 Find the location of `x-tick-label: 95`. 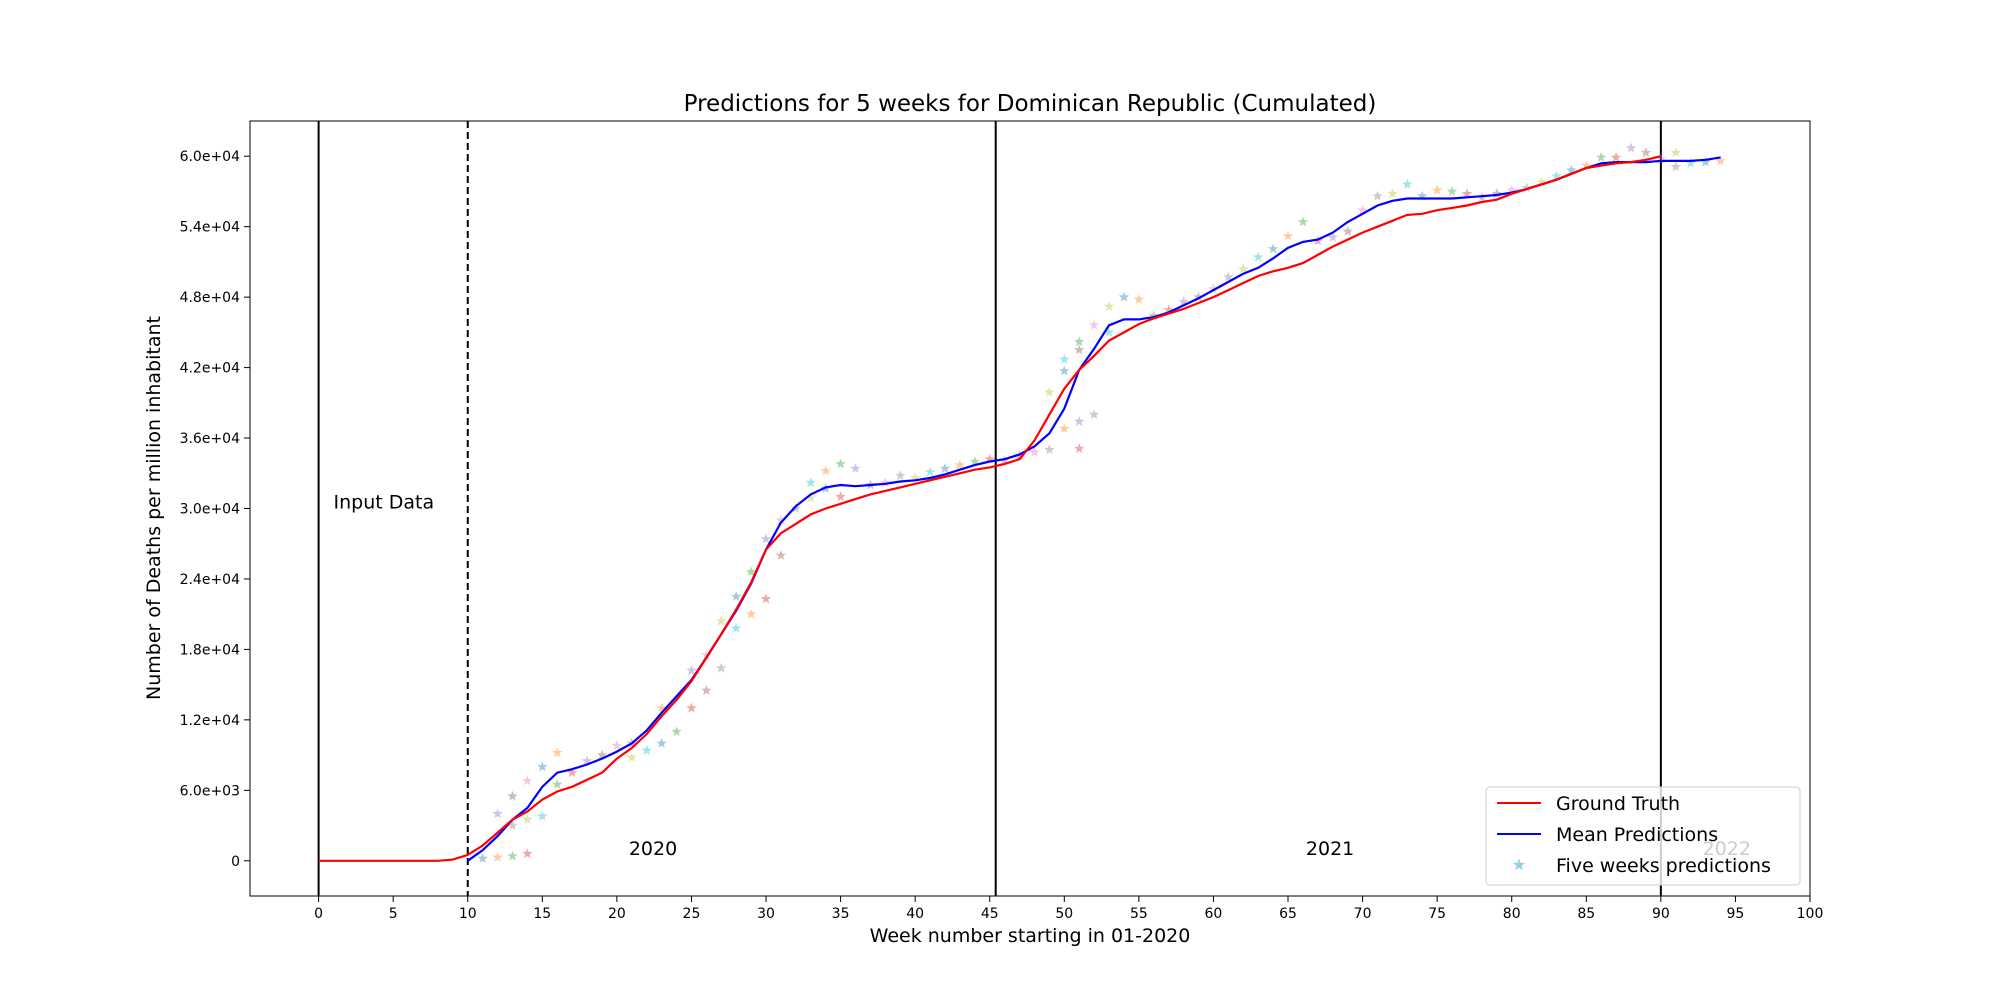

x-tick-label: 95 is located at coordinates (1736, 914).